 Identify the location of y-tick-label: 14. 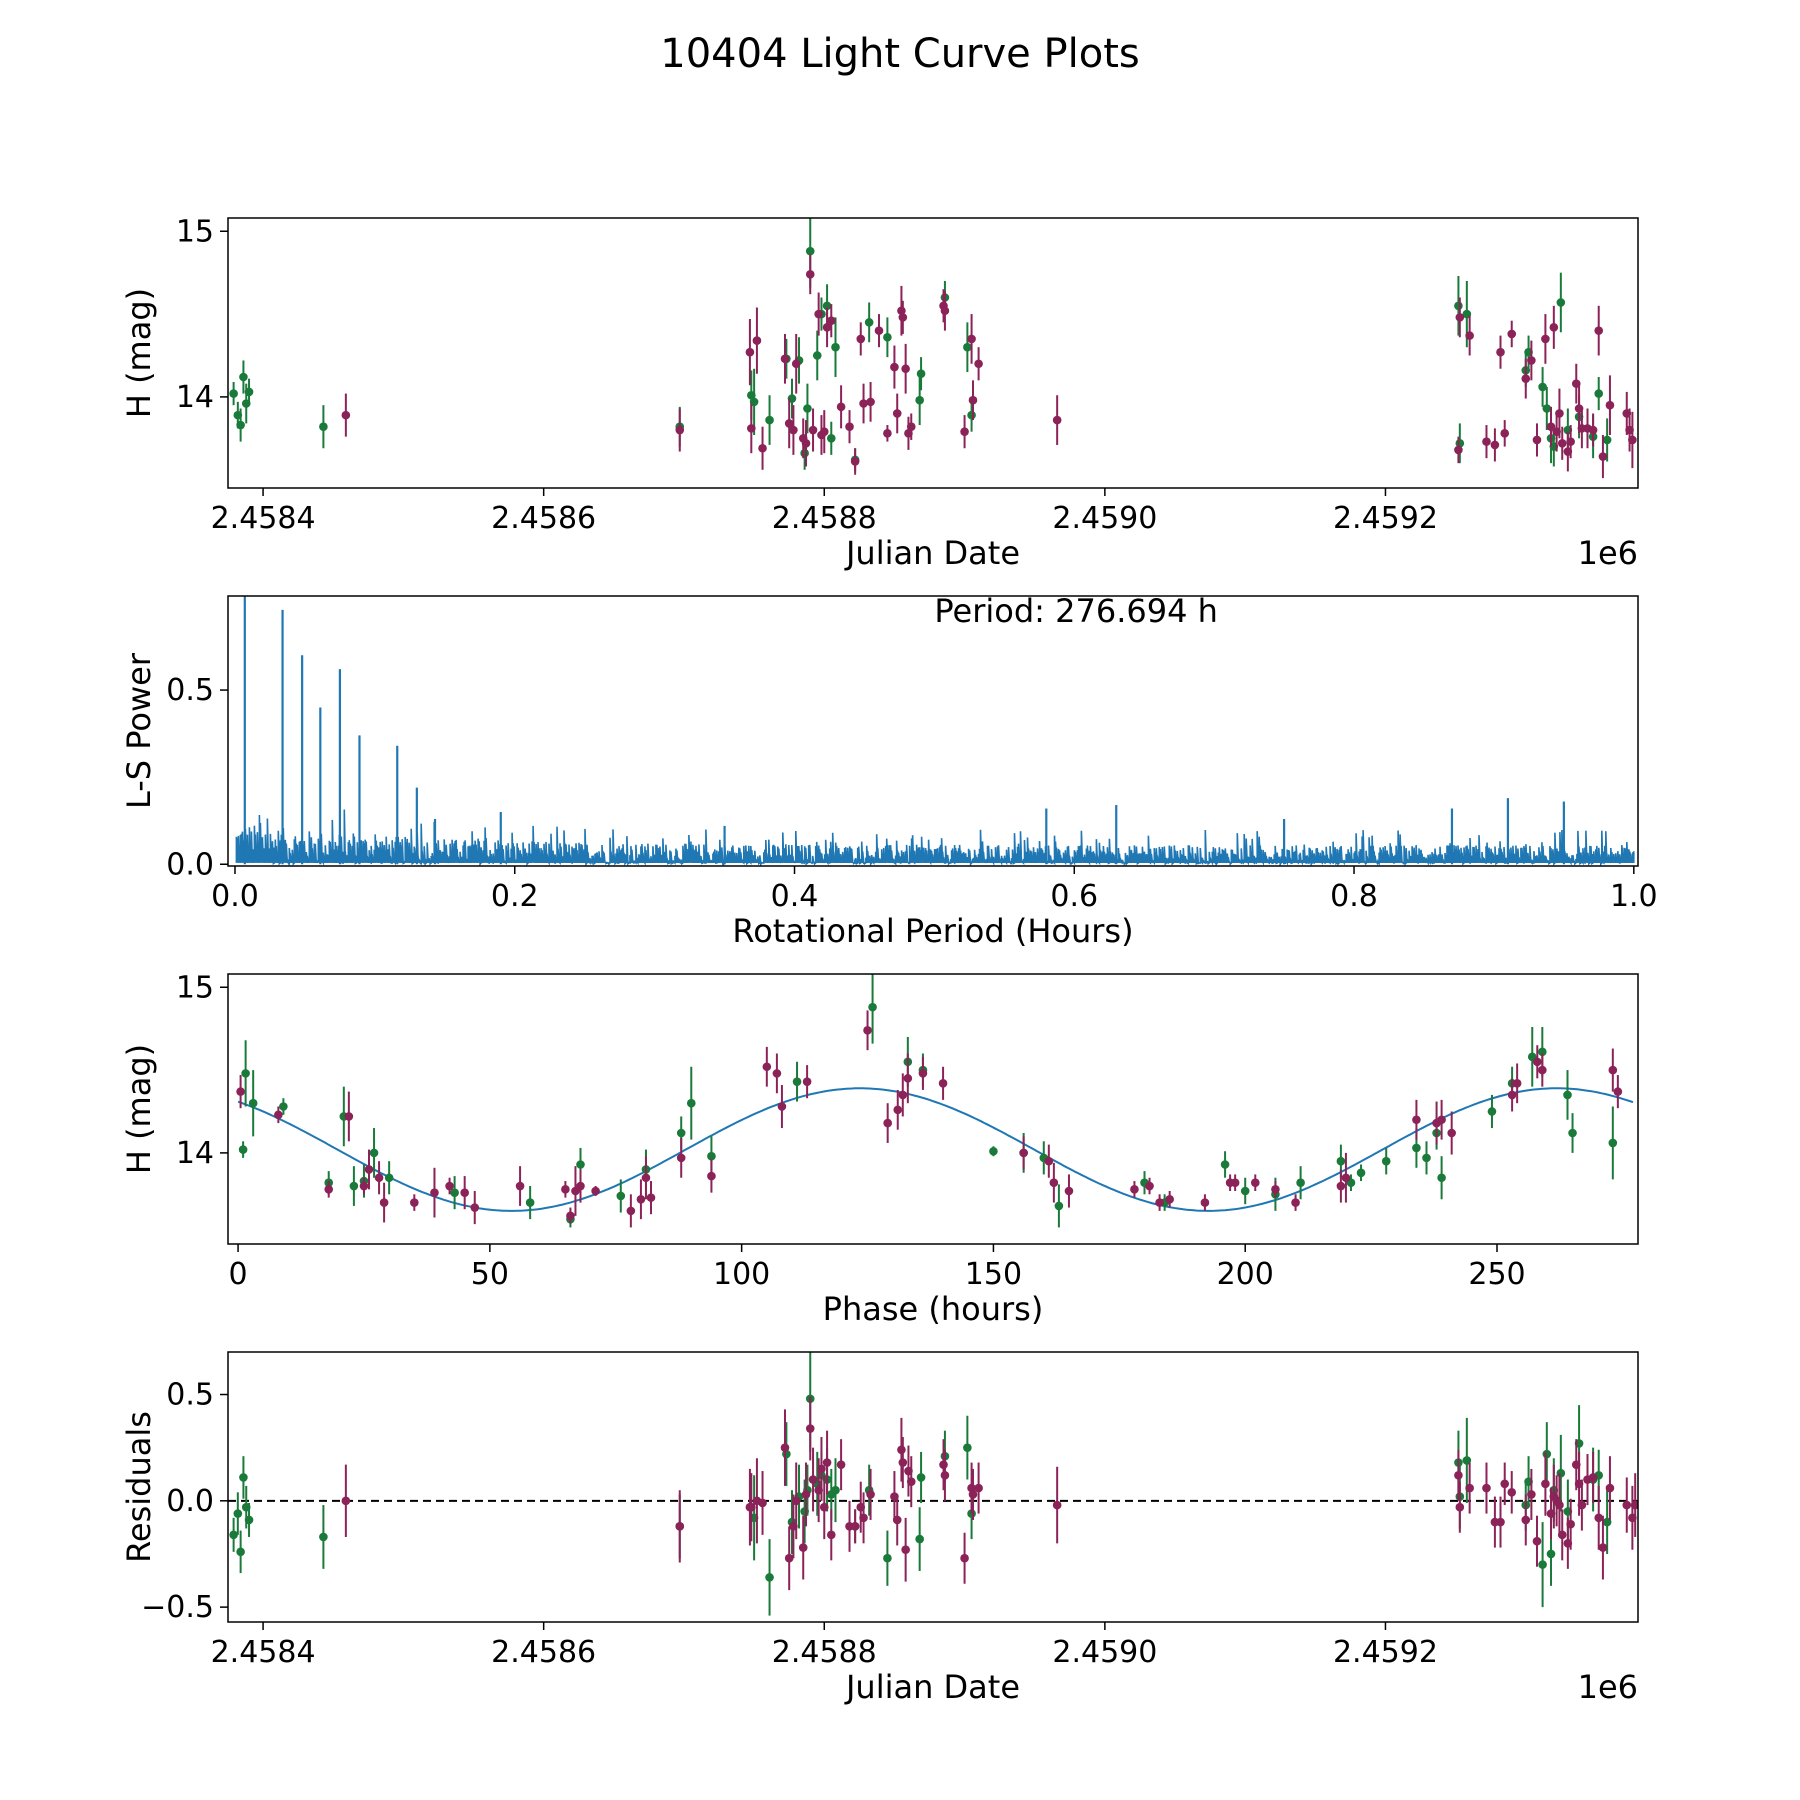
(195, 397).